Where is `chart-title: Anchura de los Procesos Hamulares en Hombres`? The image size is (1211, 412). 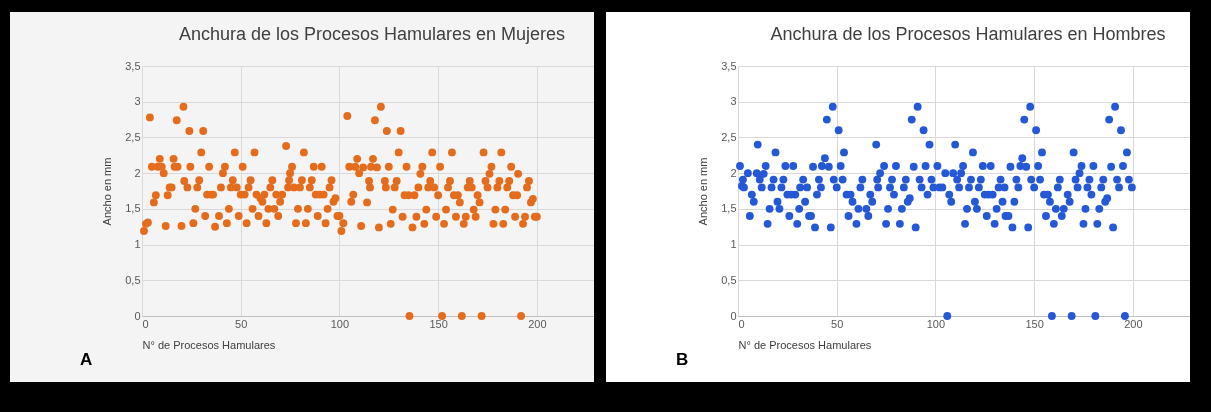
chart-title: Anchura de los Procesos Hamulares en Hombres is located at coordinates (968, 34).